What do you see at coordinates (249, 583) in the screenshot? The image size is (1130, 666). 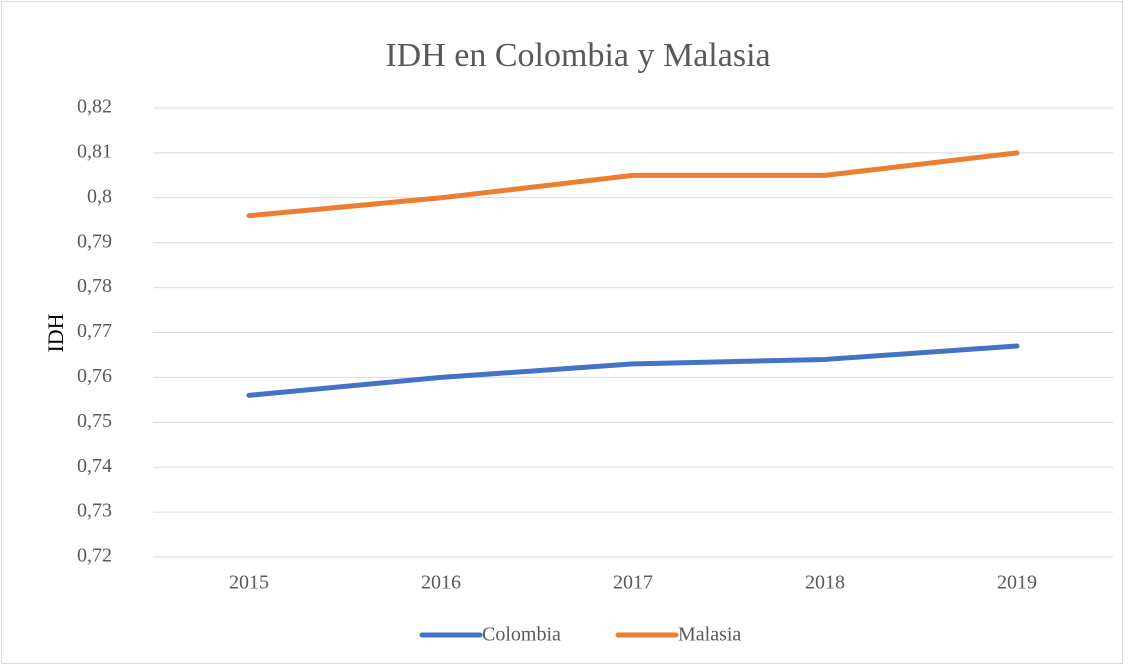 I see `x-tick-label: 2015` at bounding box center [249, 583].